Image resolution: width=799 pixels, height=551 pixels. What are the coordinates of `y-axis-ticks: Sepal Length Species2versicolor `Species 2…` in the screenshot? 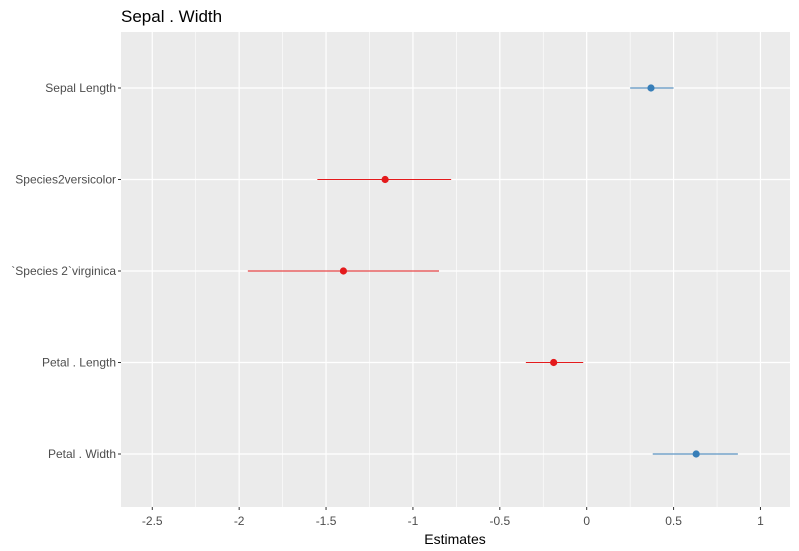 It's located at (66, 271).